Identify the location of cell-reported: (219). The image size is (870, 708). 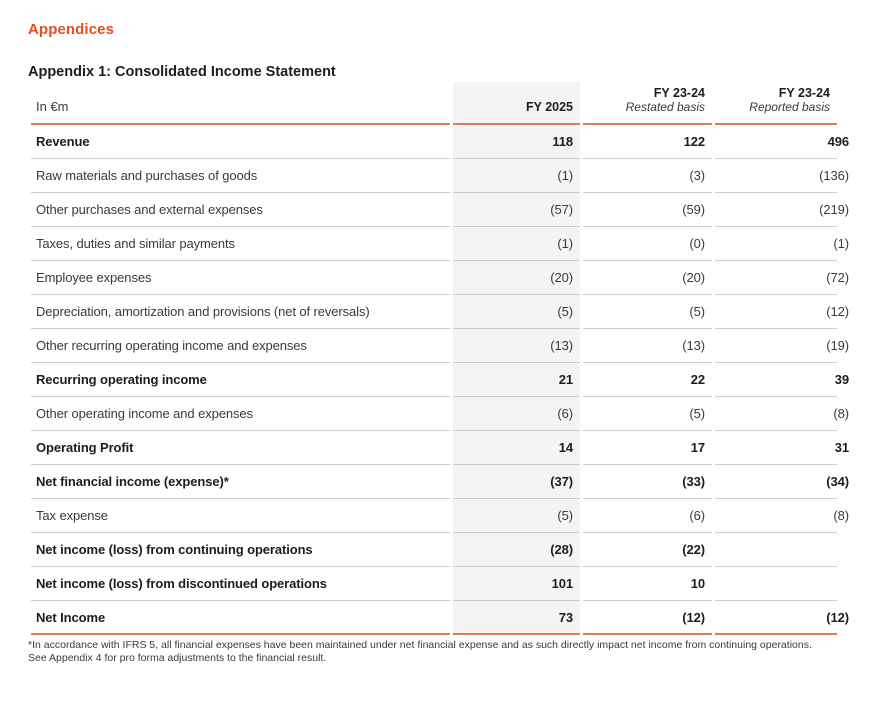
(782, 210).